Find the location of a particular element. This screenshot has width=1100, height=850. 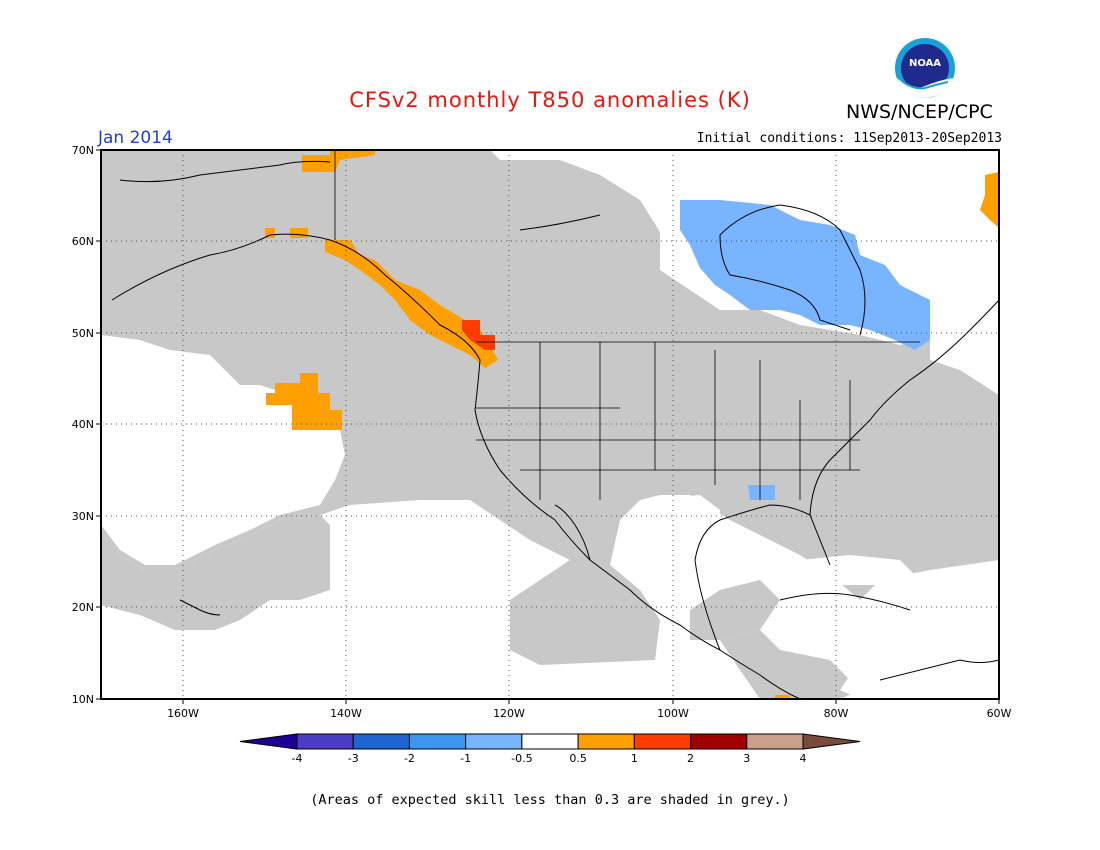

lon-label: 140W is located at coordinates (346, 713).